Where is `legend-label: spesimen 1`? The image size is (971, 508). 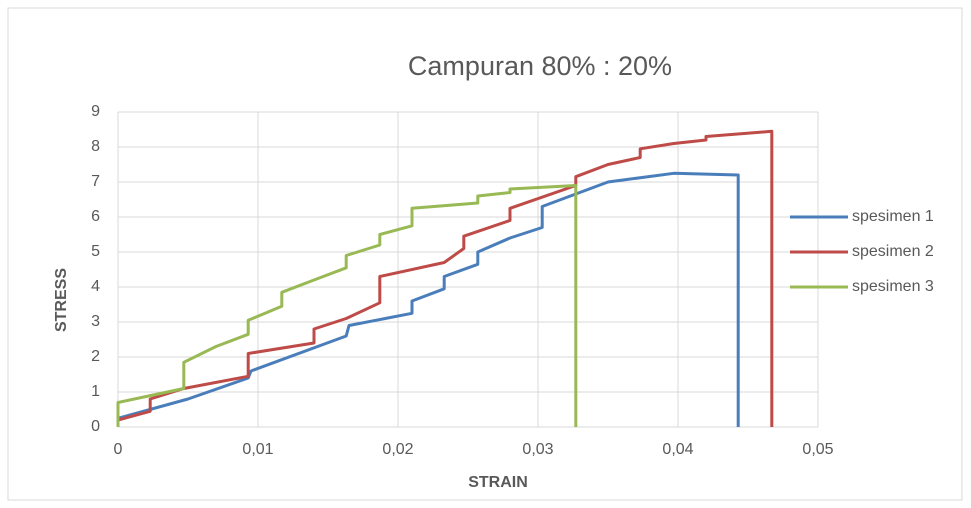
legend-label: spesimen 1 is located at coordinates (893, 216).